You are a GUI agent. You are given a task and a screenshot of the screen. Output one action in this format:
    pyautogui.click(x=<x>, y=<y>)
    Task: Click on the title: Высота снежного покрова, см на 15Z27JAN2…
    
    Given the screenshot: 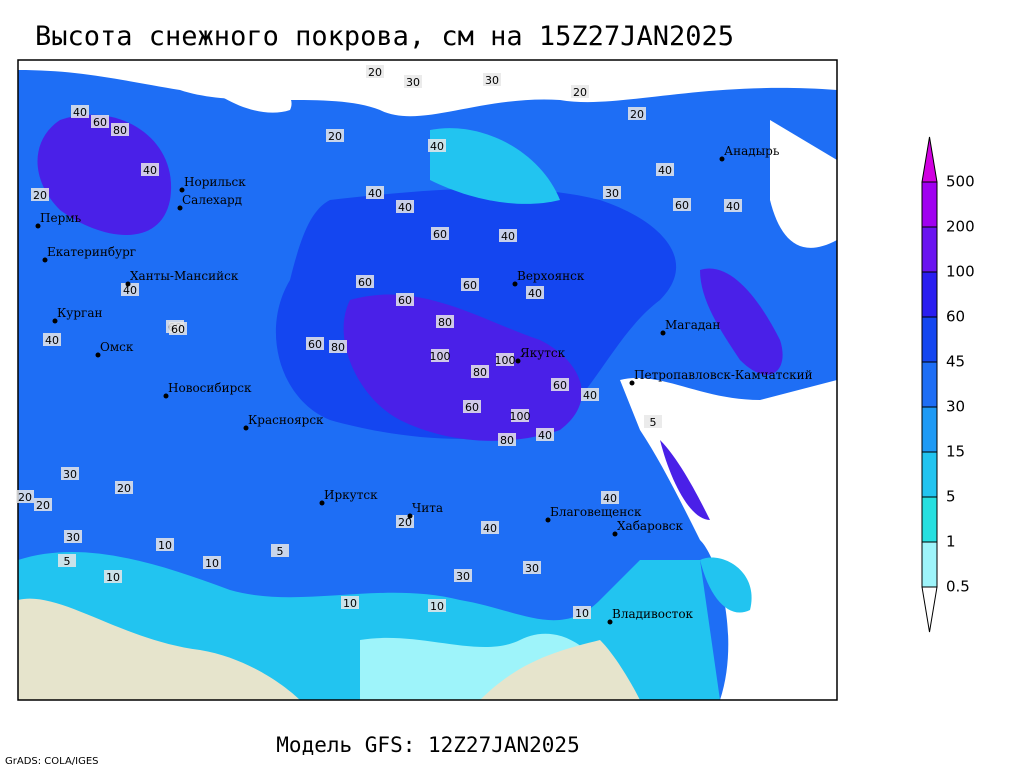 What is the action you would take?
    pyautogui.click(x=384, y=36)
    